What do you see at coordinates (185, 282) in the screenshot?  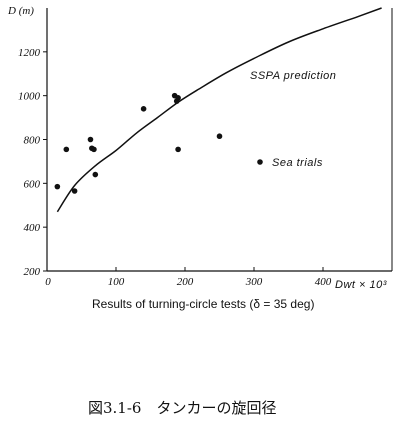 I see `x-tick-label: 200` at bounding box center [185, 282].